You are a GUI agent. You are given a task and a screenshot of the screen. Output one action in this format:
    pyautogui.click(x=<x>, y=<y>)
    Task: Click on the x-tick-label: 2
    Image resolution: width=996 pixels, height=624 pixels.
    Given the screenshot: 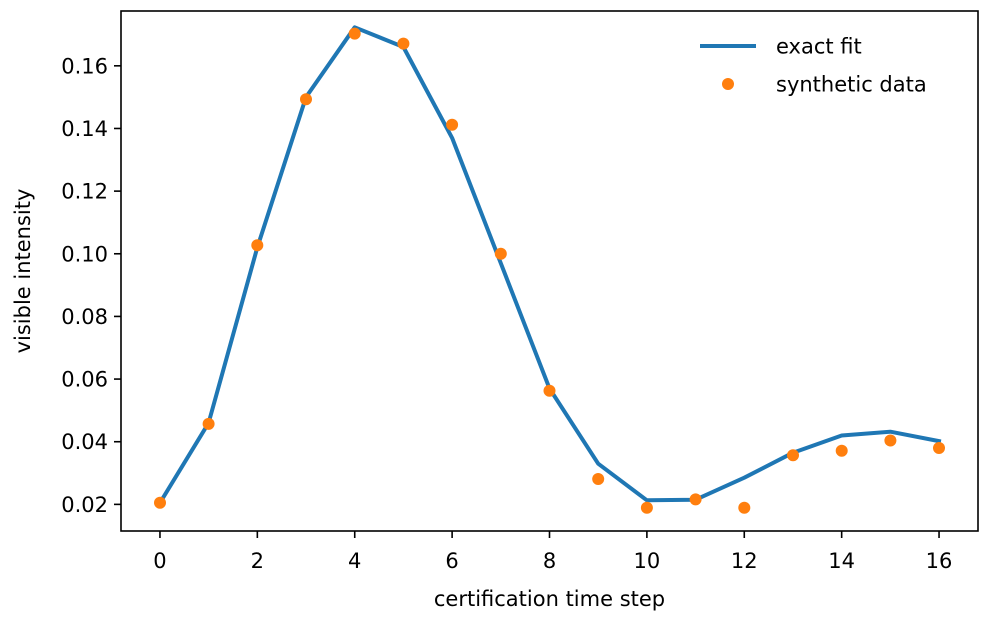 What is the action you would take?
    pyautogui.click(x=257, y=561)
    